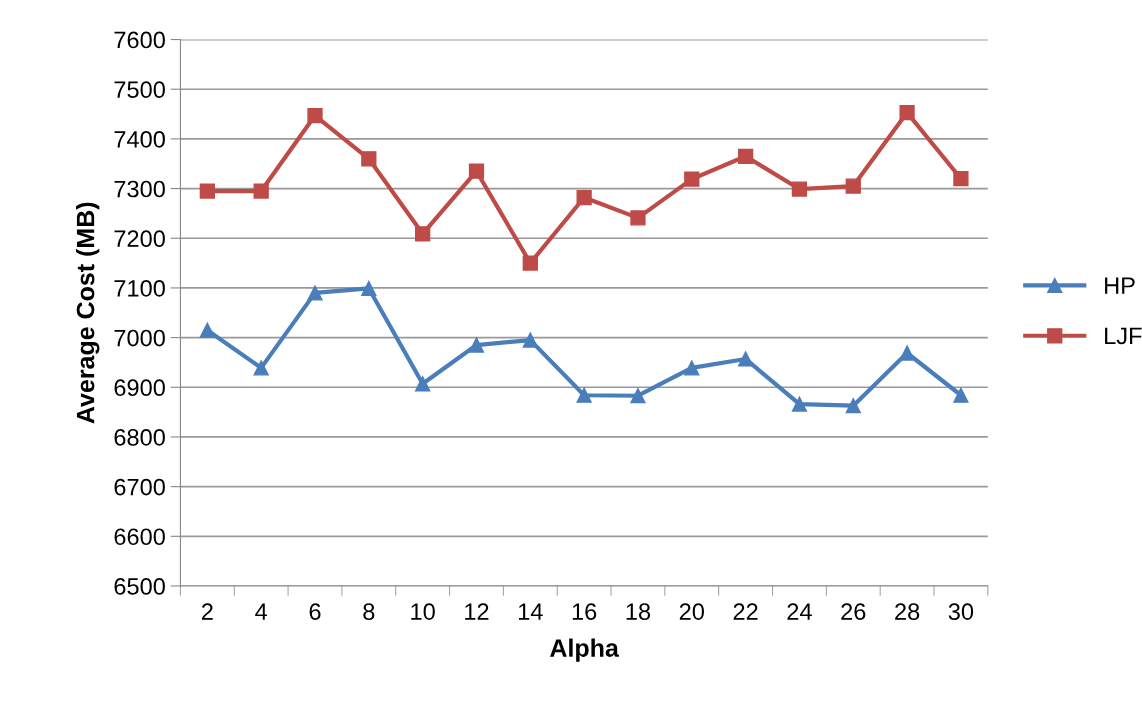  Describe the element at coordinates (139, 40) in the screenshot. I see `y-tick-label: 7600` at that location.